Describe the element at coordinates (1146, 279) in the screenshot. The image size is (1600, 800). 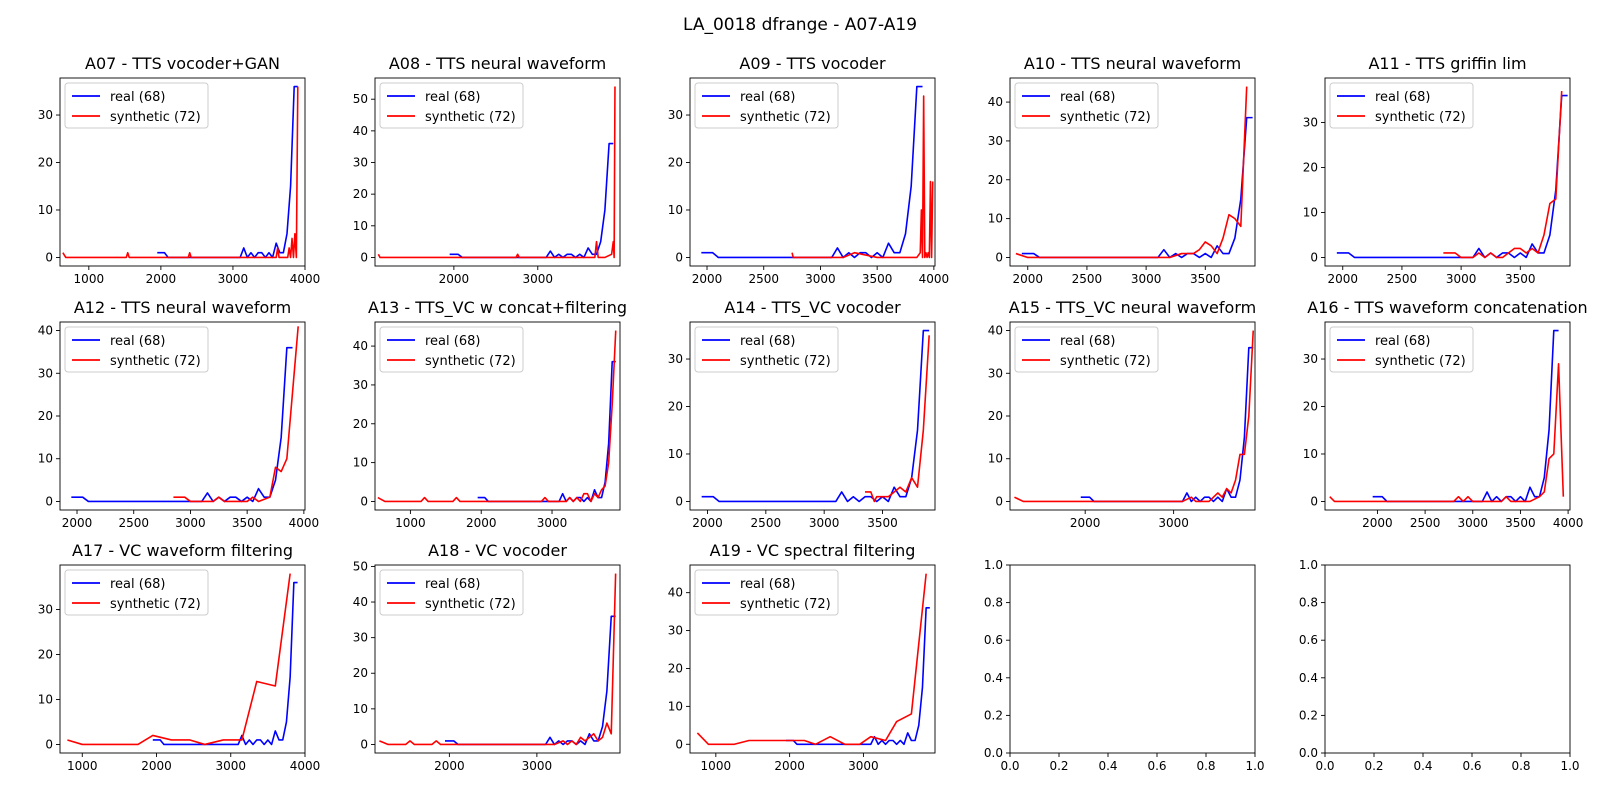
I see `chart-4-xtick-label: 3000` at that location.